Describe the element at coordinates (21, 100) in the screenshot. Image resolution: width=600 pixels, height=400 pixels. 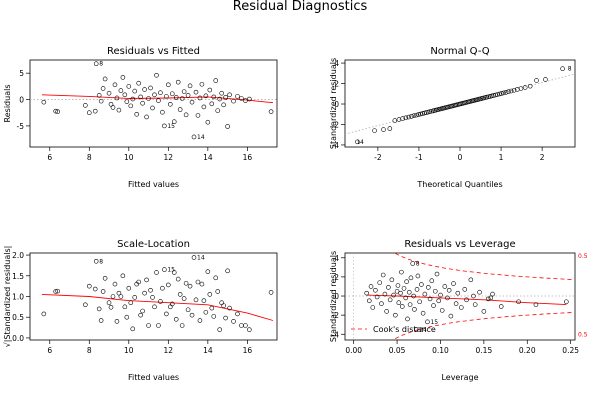
I see `y-tick-label: 0` at that location.